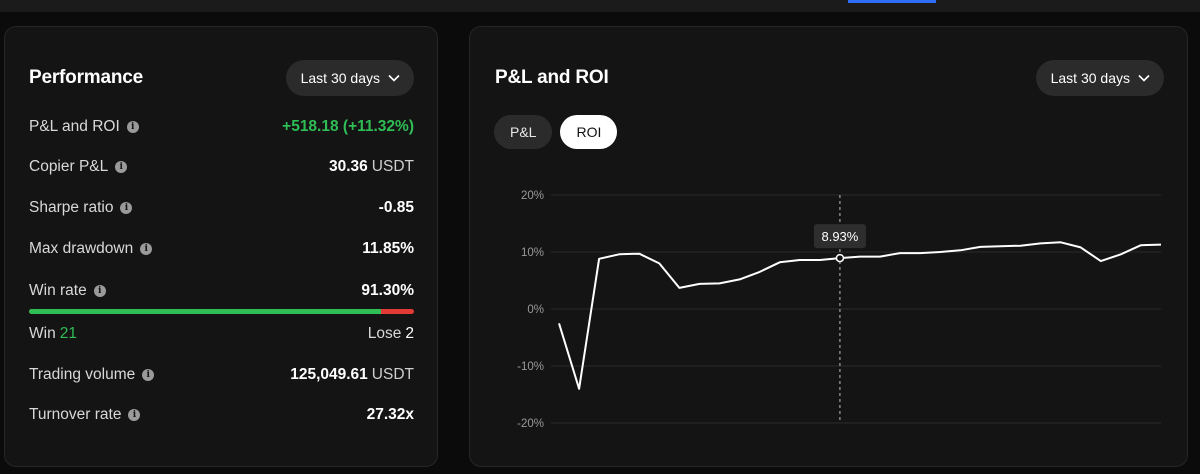 Image resolution: width=1200 pixels, height=474 pixels. Describe the element at coordinates (221, 208) in the screenshot. I see `metric-row-sharpe-ratio: Sharpe ratio i -0.85` at that location.